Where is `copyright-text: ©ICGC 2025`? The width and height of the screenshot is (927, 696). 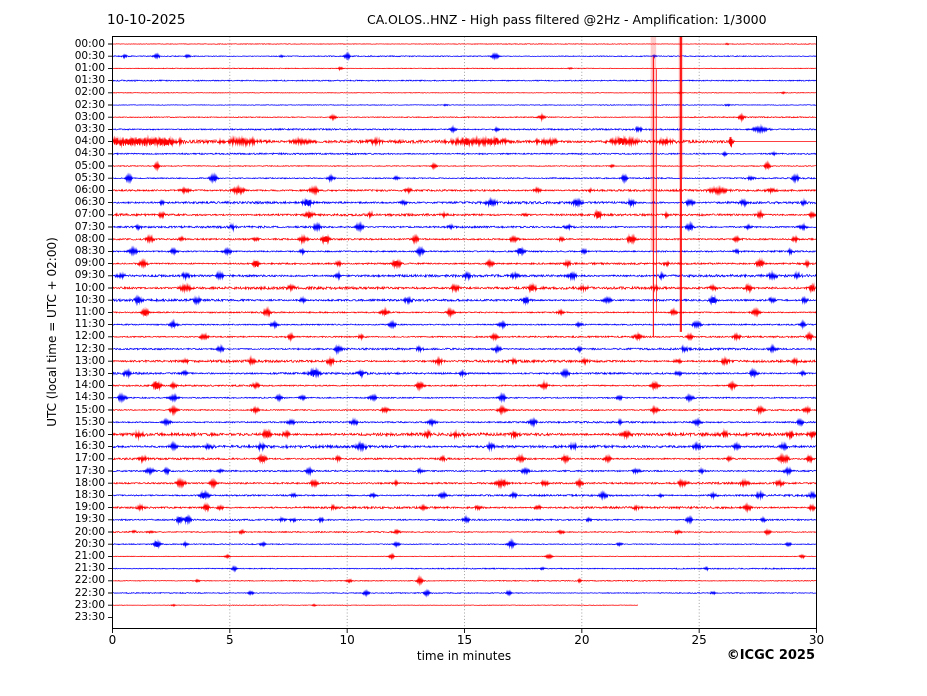
copyright-text: ©ICGC 2025 is located at coordinates (770, 655).